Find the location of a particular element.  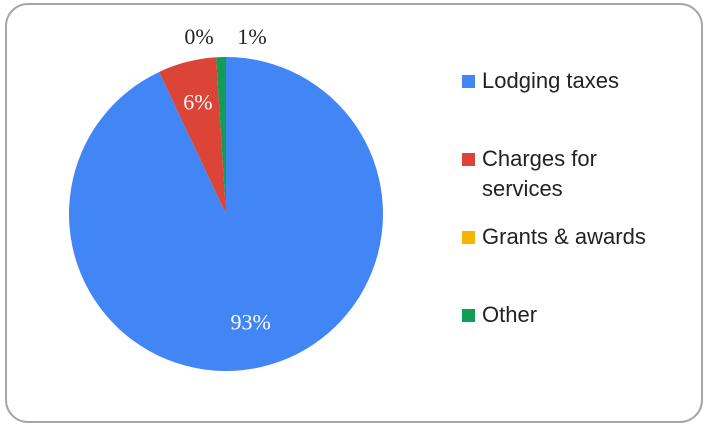

legend-item: Grants & awards is located at coordinates (557, 237).